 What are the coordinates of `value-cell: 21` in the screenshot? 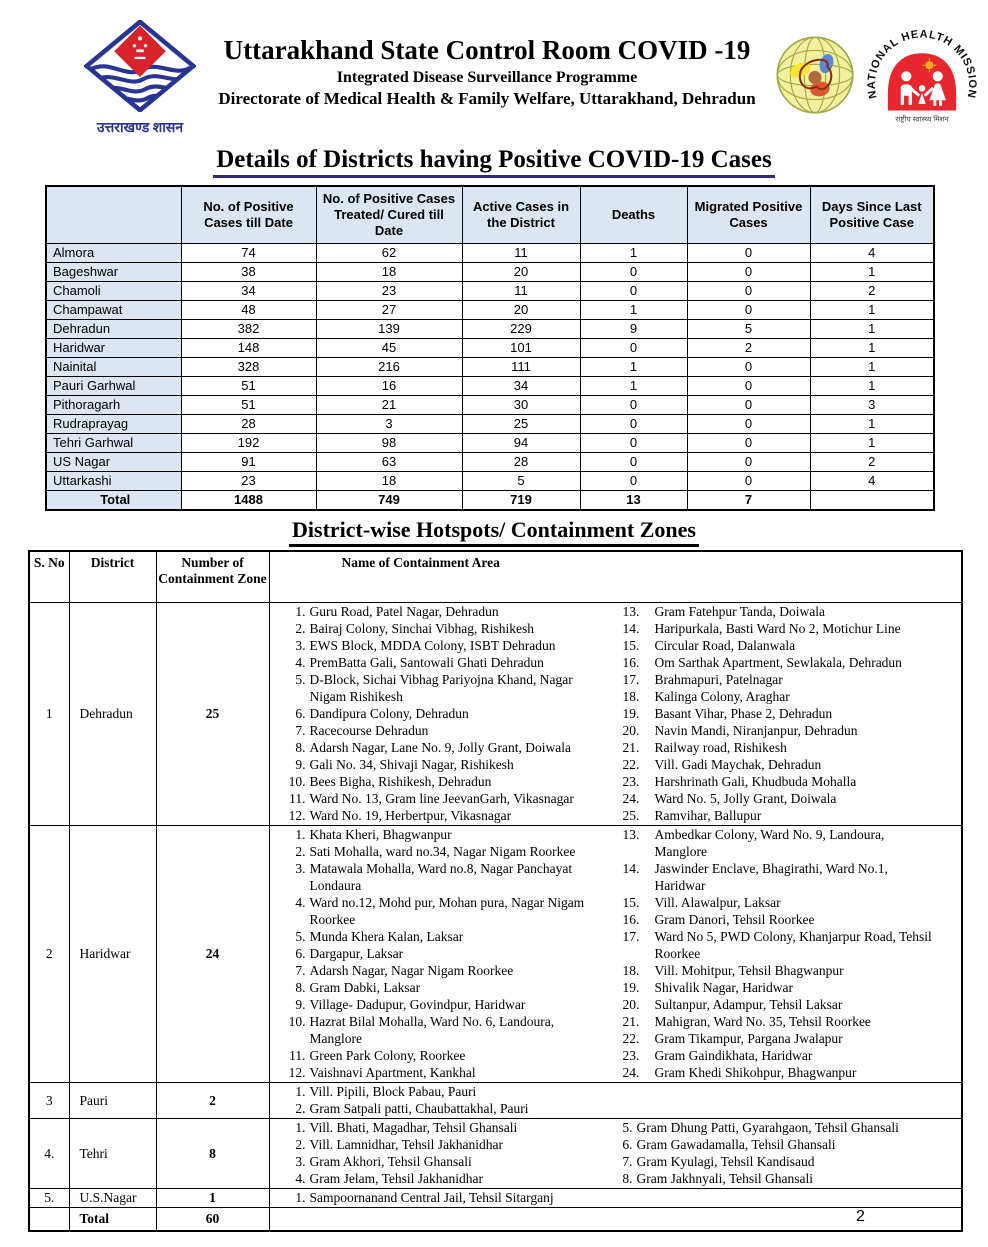 It's located at (389, 405).